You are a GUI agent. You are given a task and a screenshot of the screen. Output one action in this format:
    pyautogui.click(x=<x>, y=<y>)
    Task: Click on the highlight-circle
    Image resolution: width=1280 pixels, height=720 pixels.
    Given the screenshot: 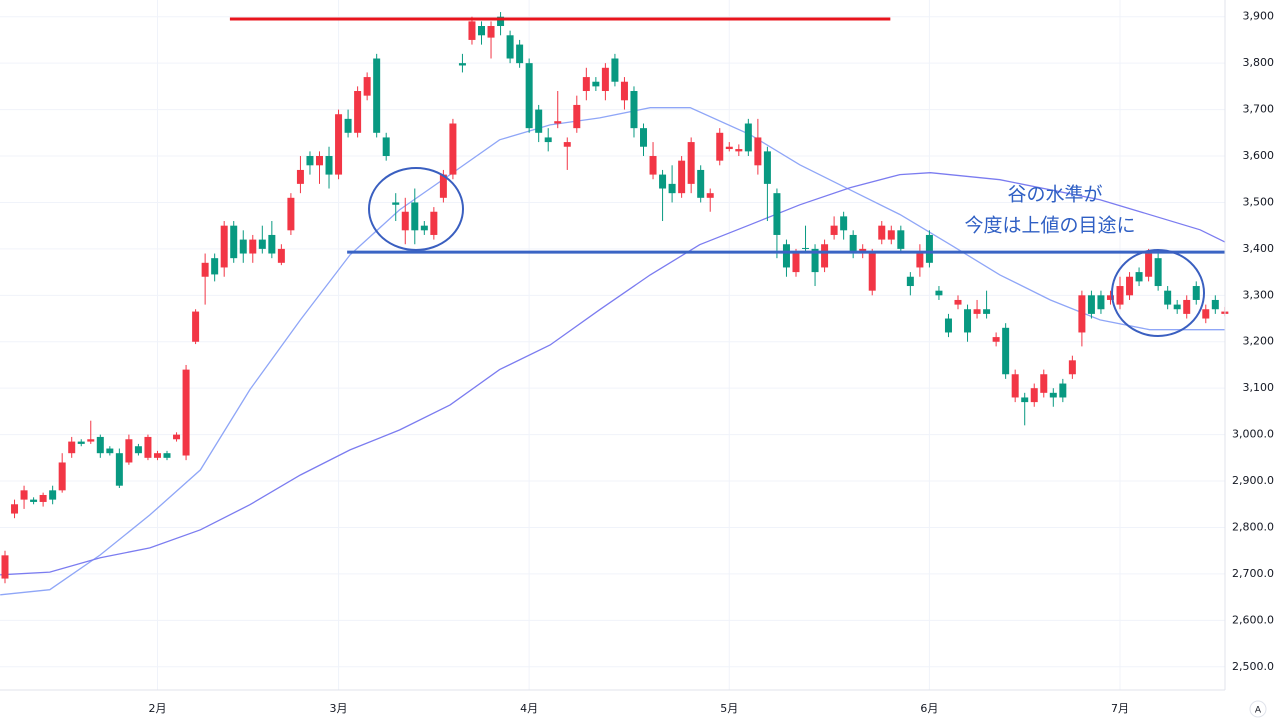 What is the action you would take?
    pyautogui.click(x=416, y=209)
    